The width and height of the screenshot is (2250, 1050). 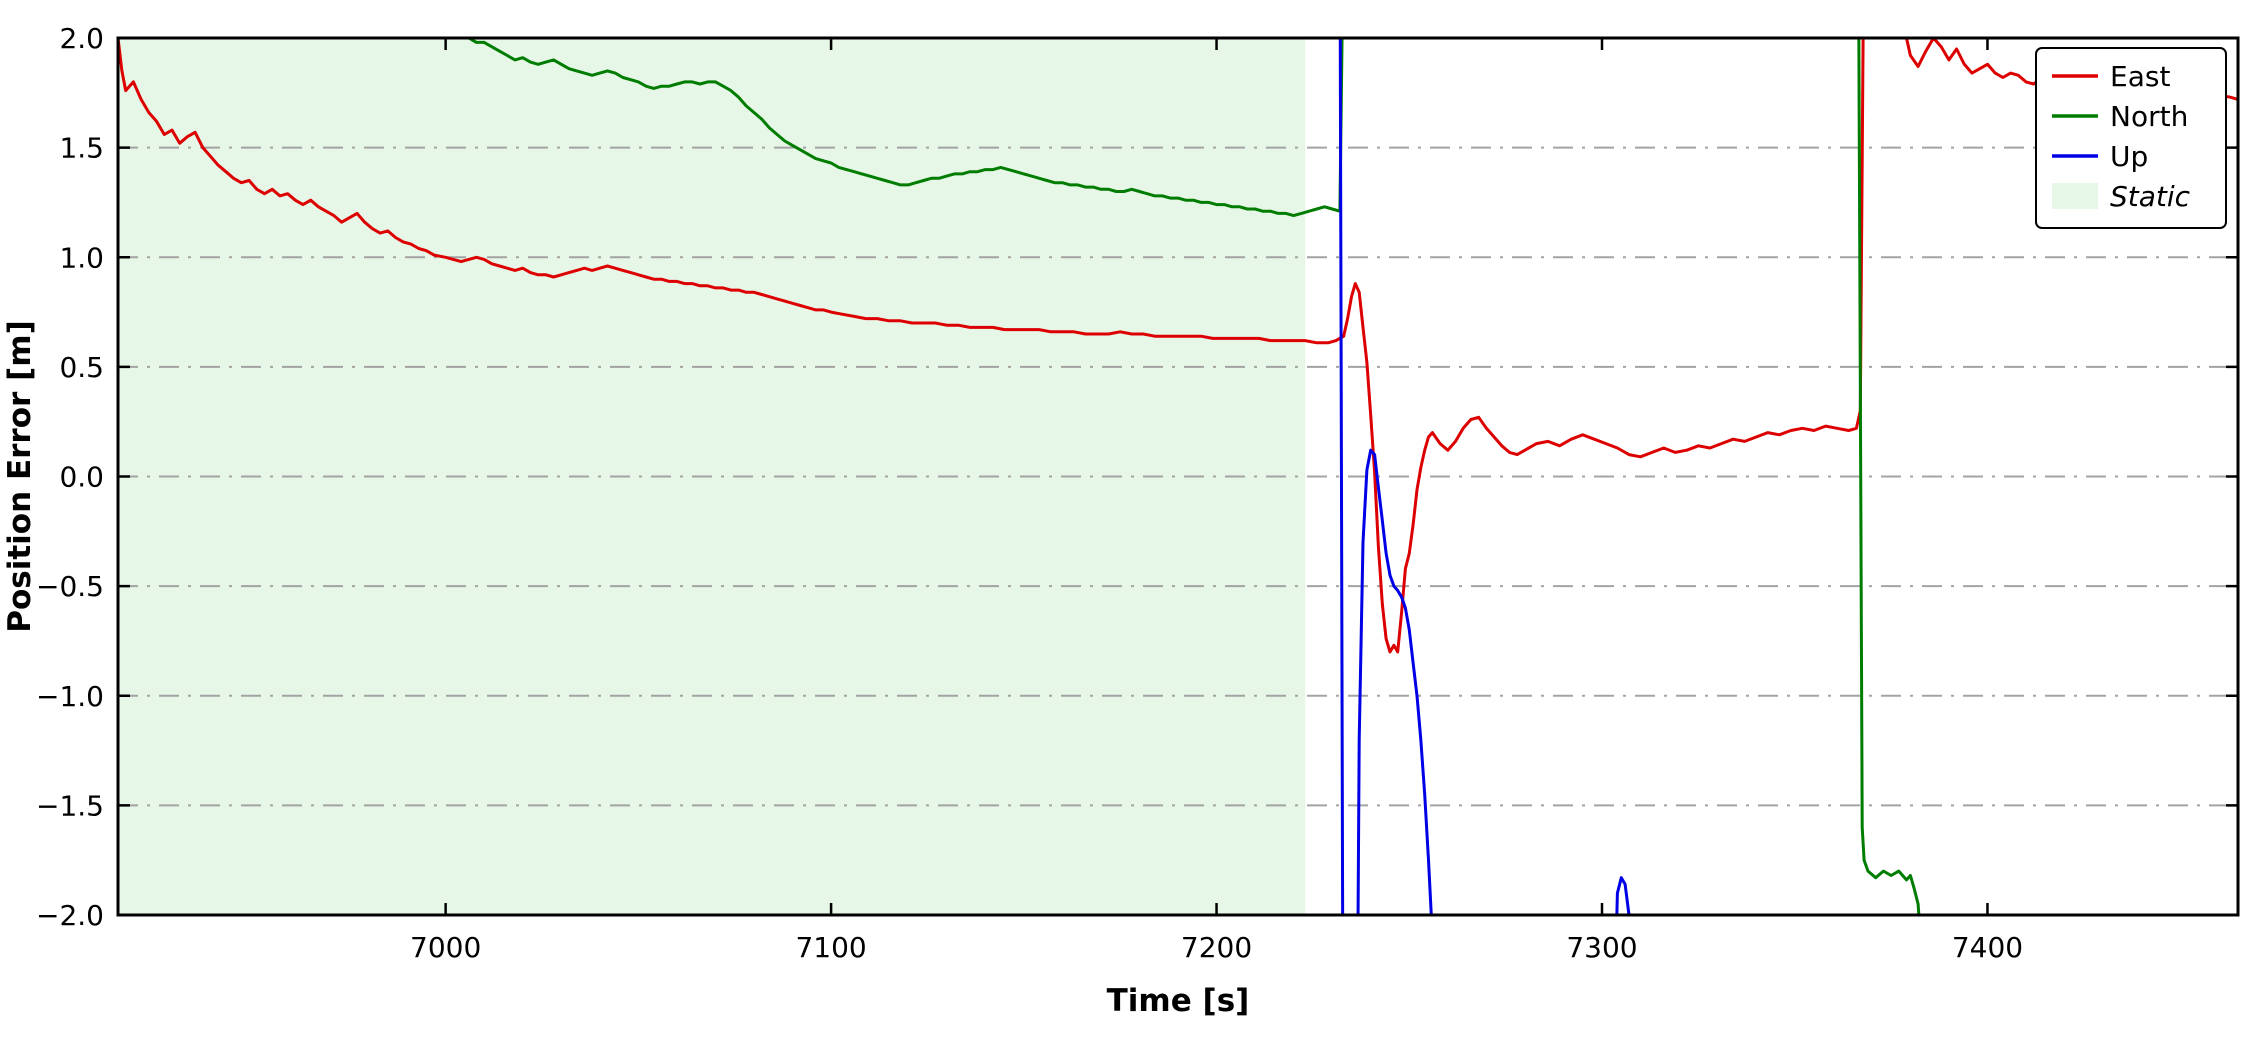 What do you see at coordinates (445, 947) in the screenshot?
I see `x-tick-label: 7000` at bounding box center [445, 947].